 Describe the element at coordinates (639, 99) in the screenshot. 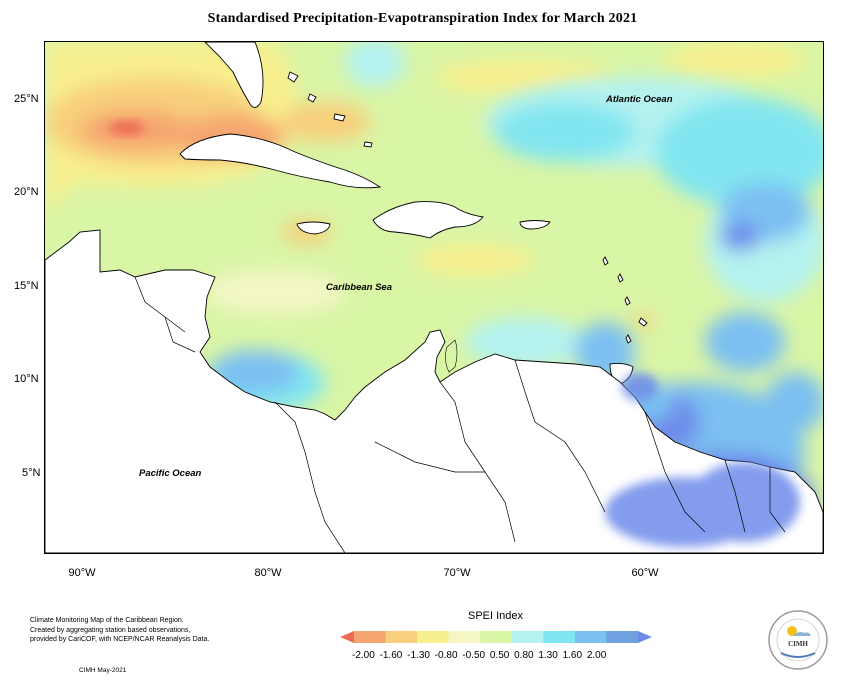

I see `label-atlantic-ocean: Atlantic Ocean` at that location.